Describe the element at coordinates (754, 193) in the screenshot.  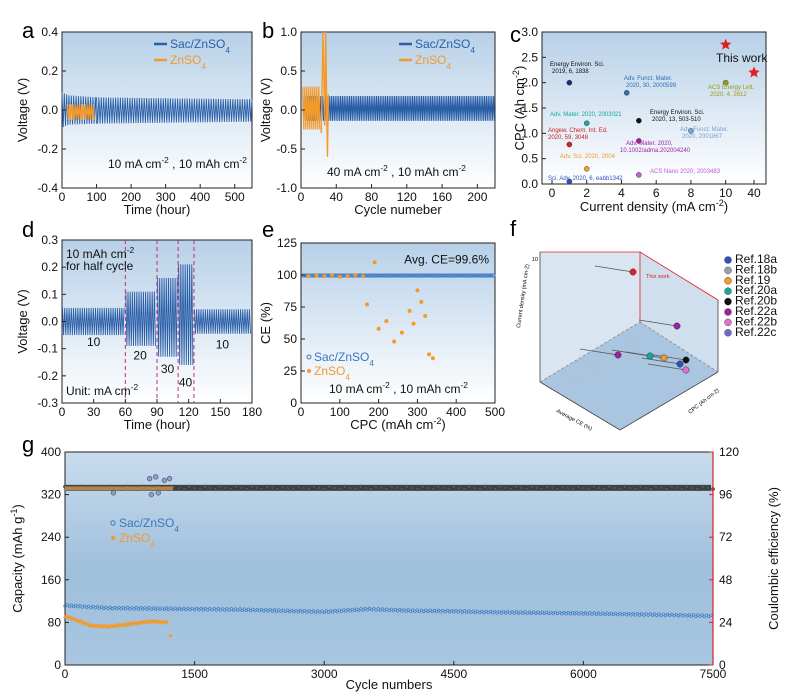
I see `panel-c-xtick-label: 40` at that location.